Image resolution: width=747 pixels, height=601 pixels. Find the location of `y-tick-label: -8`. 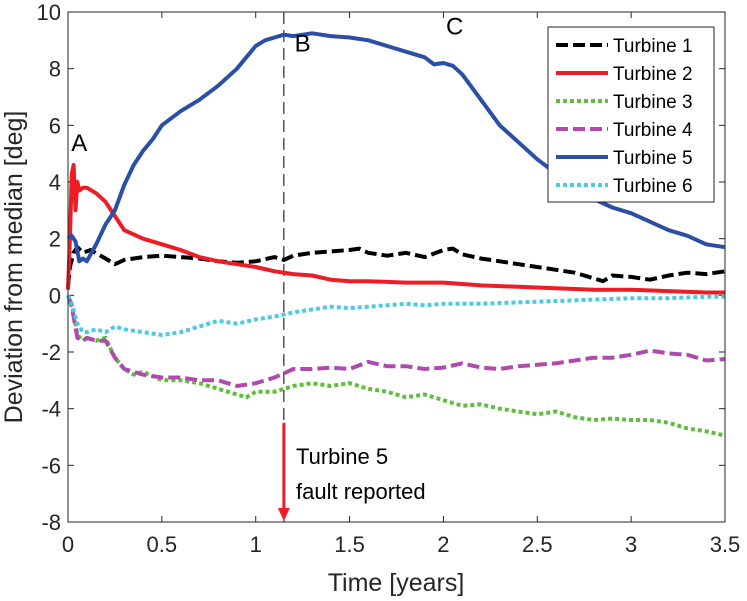

y-tick-label: -8 is located at coordinates (51, 522).